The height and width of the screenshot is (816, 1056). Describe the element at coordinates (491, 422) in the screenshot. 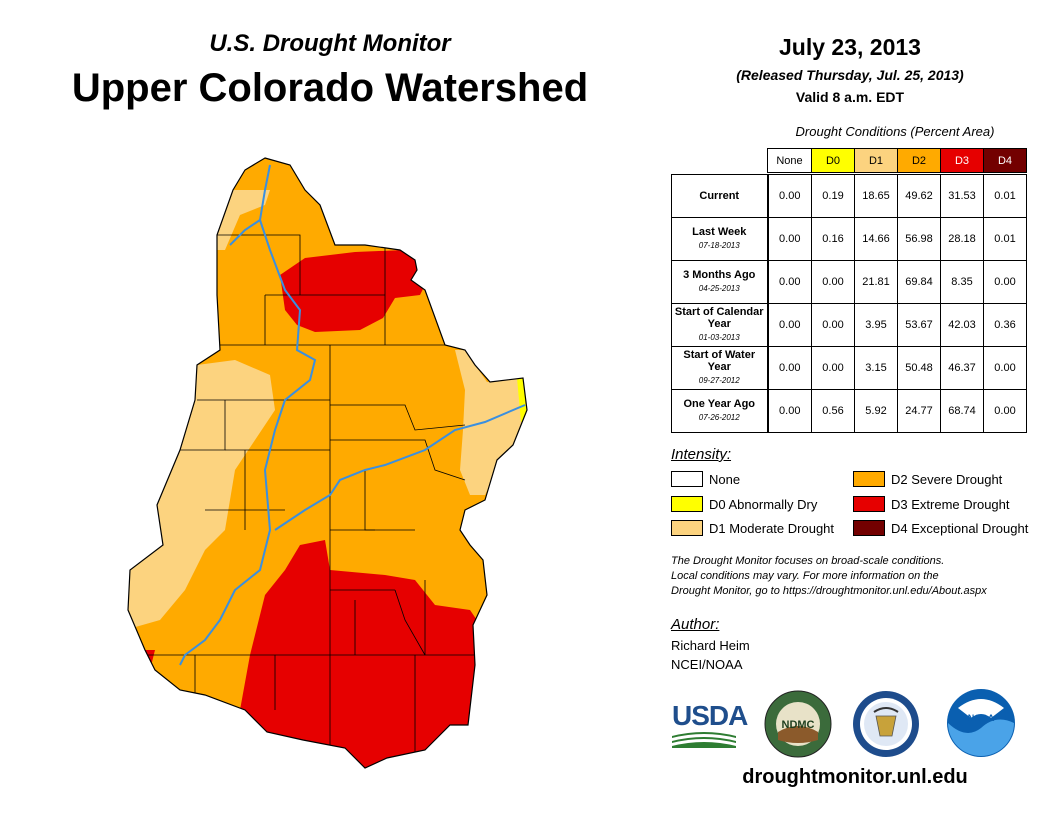

I see `d1-region-east` at that location.